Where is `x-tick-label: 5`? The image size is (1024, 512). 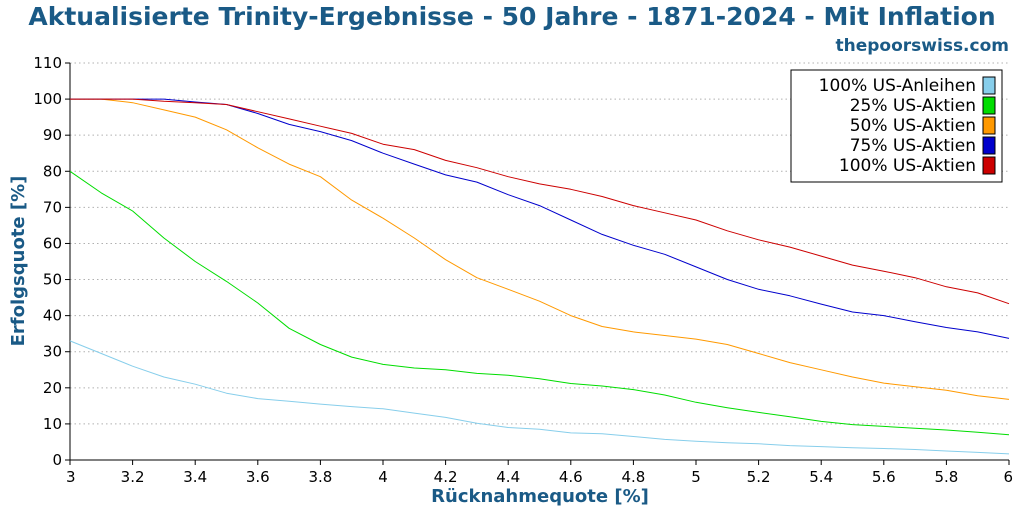
x-tick-label: 5 is located at coordinates (696, 477).